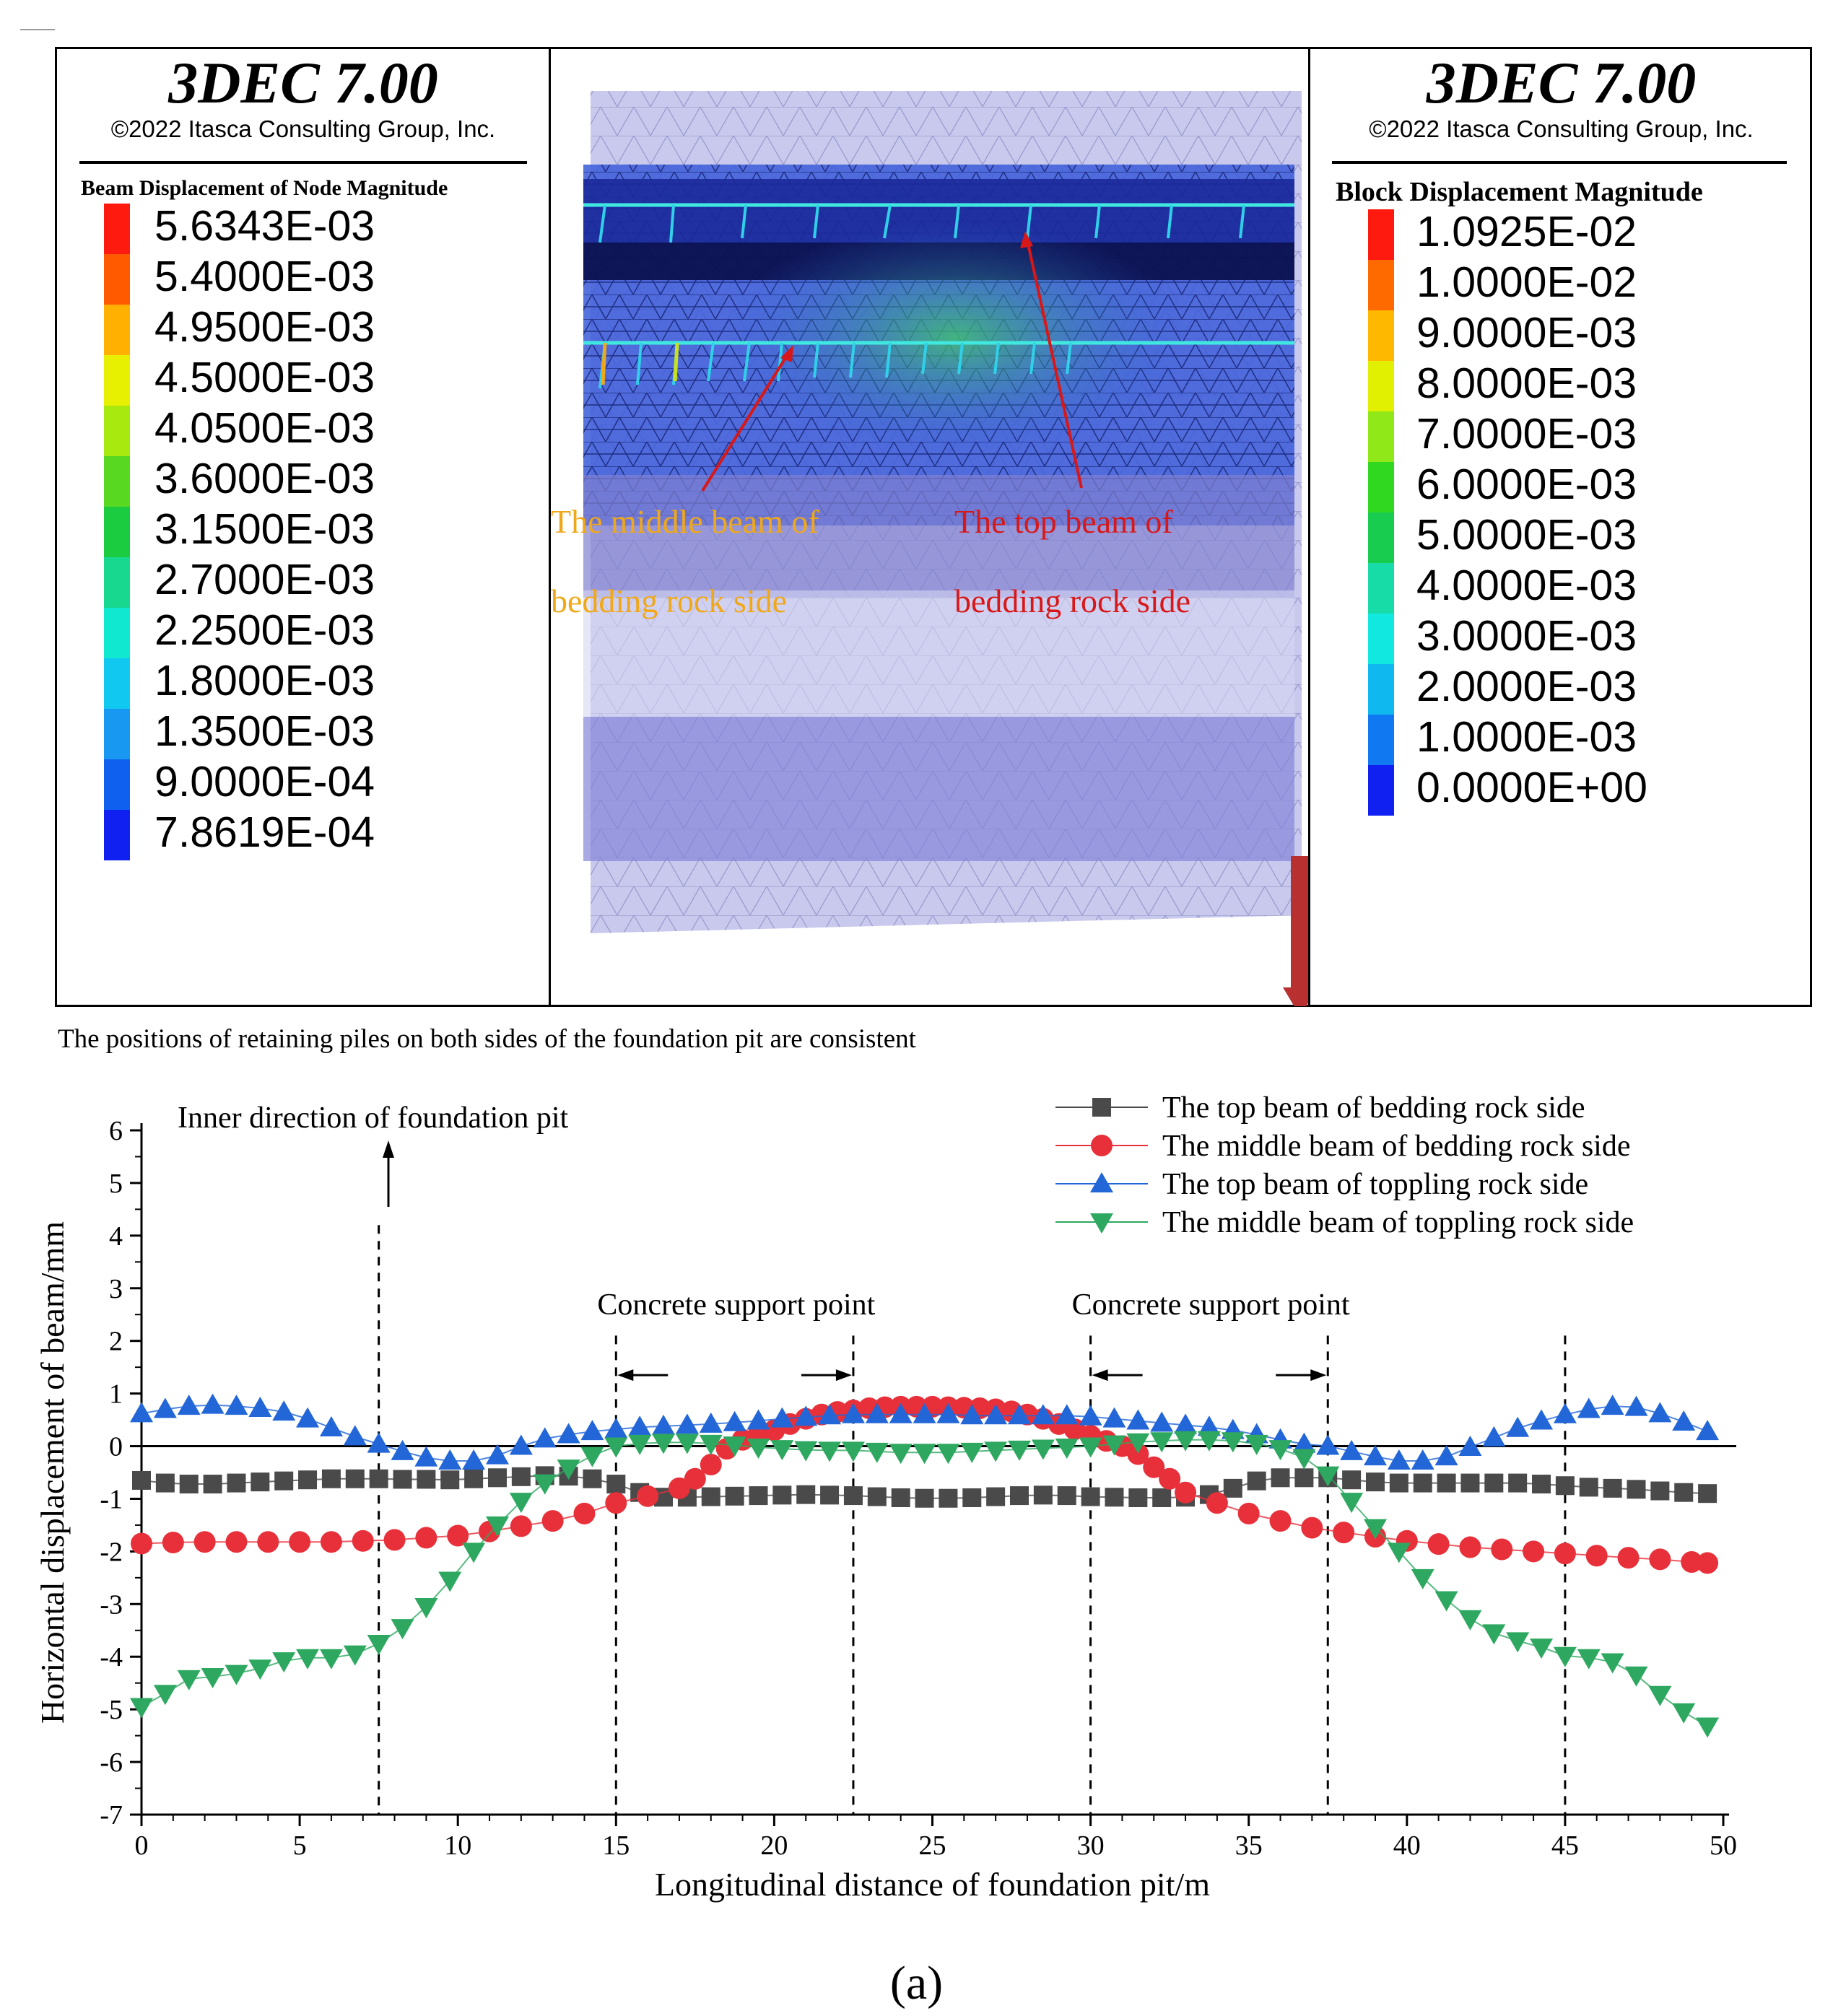 This screenshot has width=1833, height=2016. Describe the element at coordinates (1526, 585) in the screenshot. I see `legend-value: 4.0000E-03` at that location.